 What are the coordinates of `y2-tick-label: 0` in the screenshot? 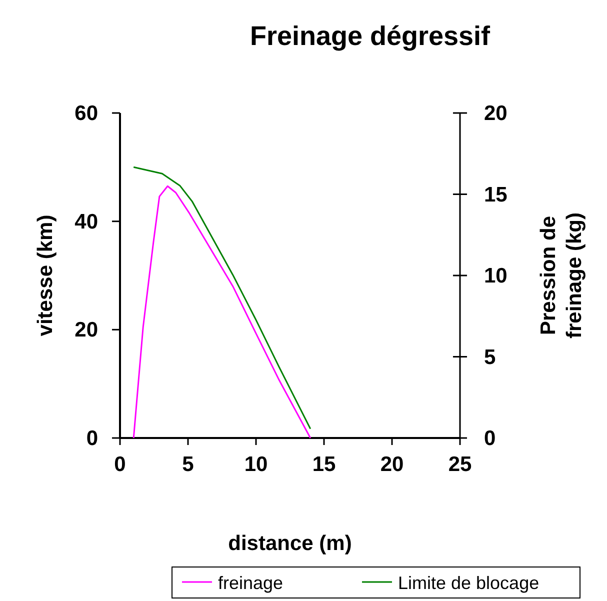 It's located at (490, 438).